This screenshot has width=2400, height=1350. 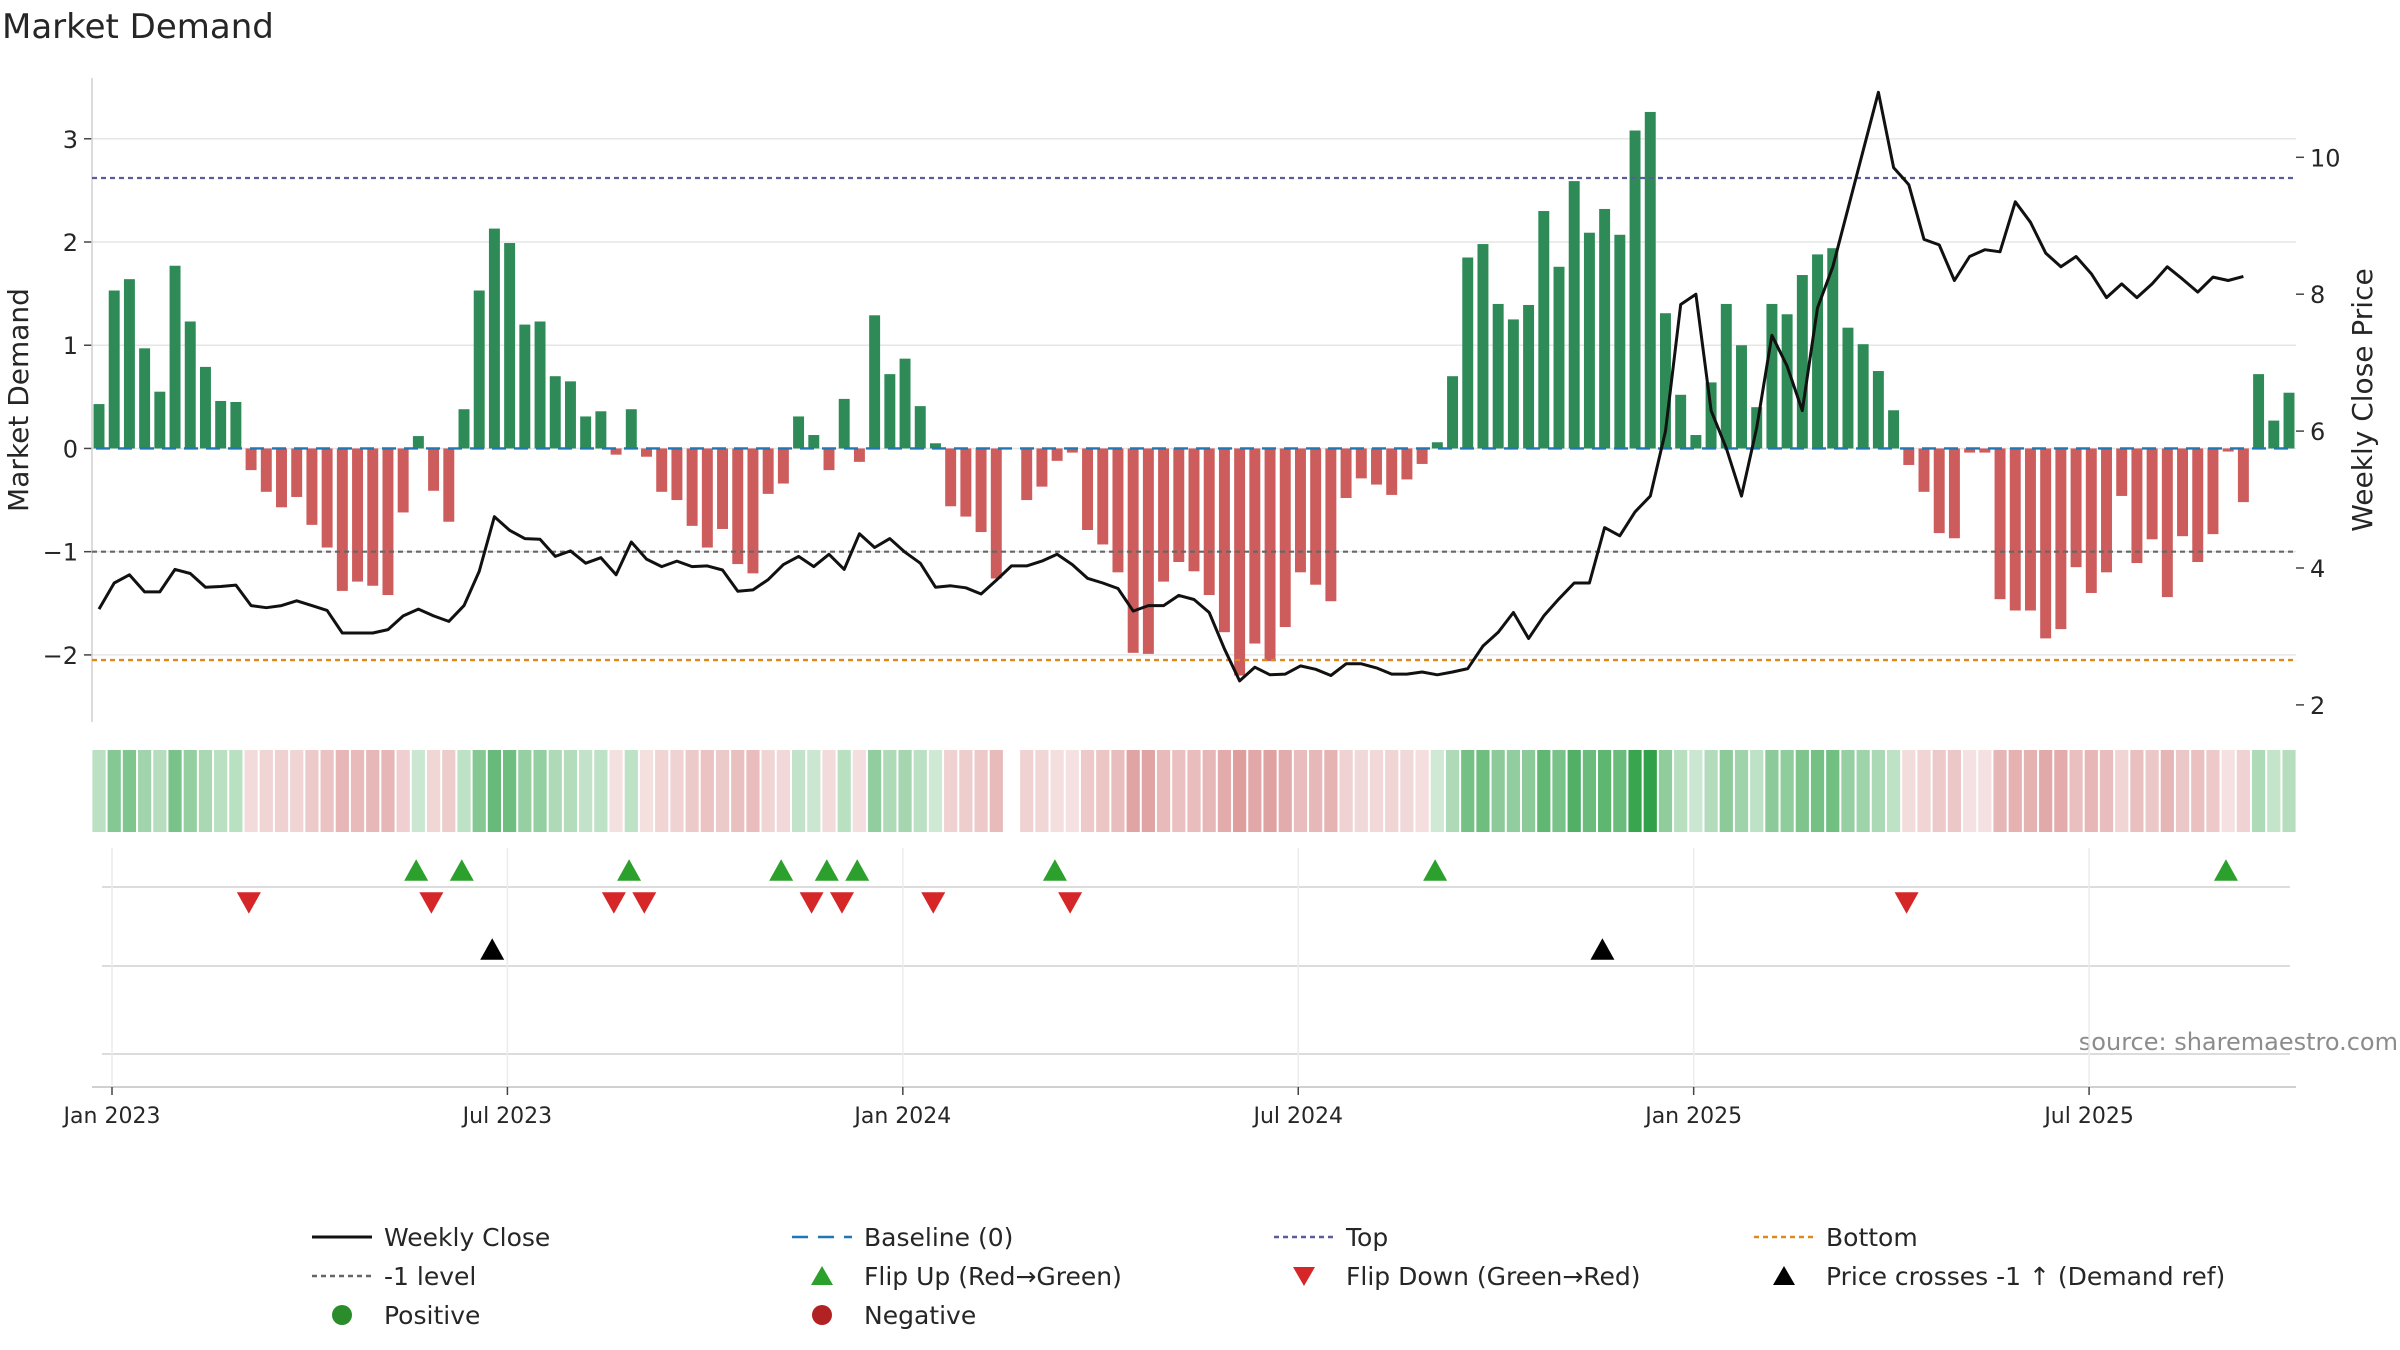 I want to click on x-tick-label: Jan 2024, so click(x=901, y=1116).